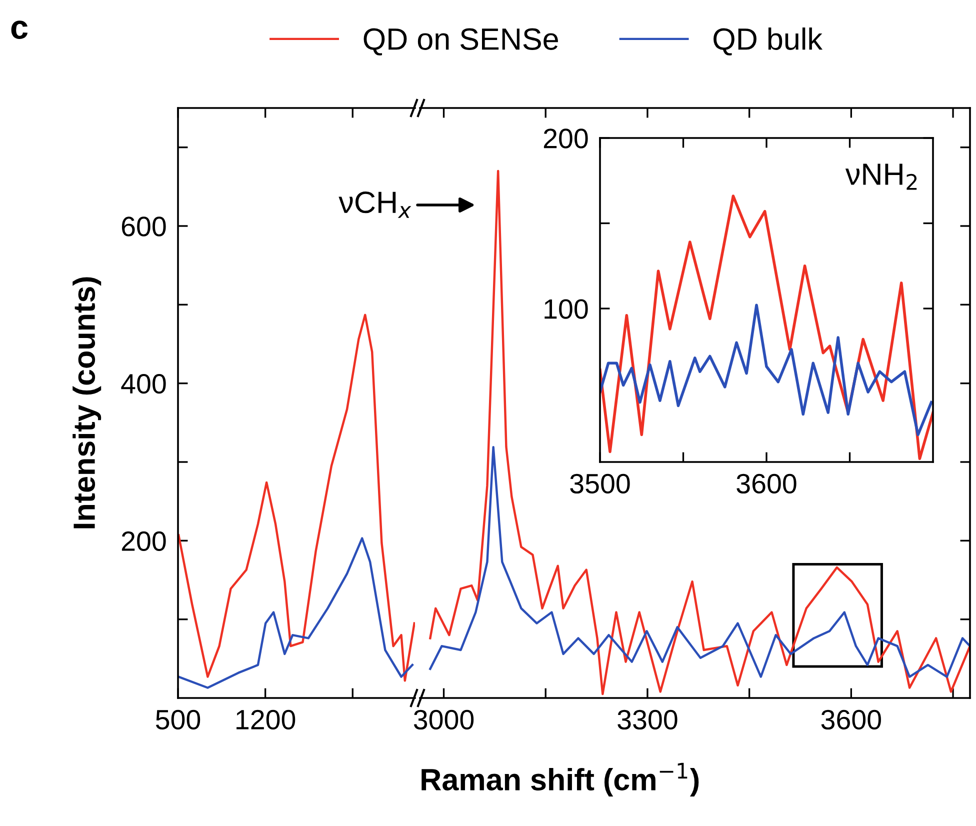  Describe the element at coordinates (881, 177) in the screenshot. I see `annotation: νNH$_{2}$` at that location.